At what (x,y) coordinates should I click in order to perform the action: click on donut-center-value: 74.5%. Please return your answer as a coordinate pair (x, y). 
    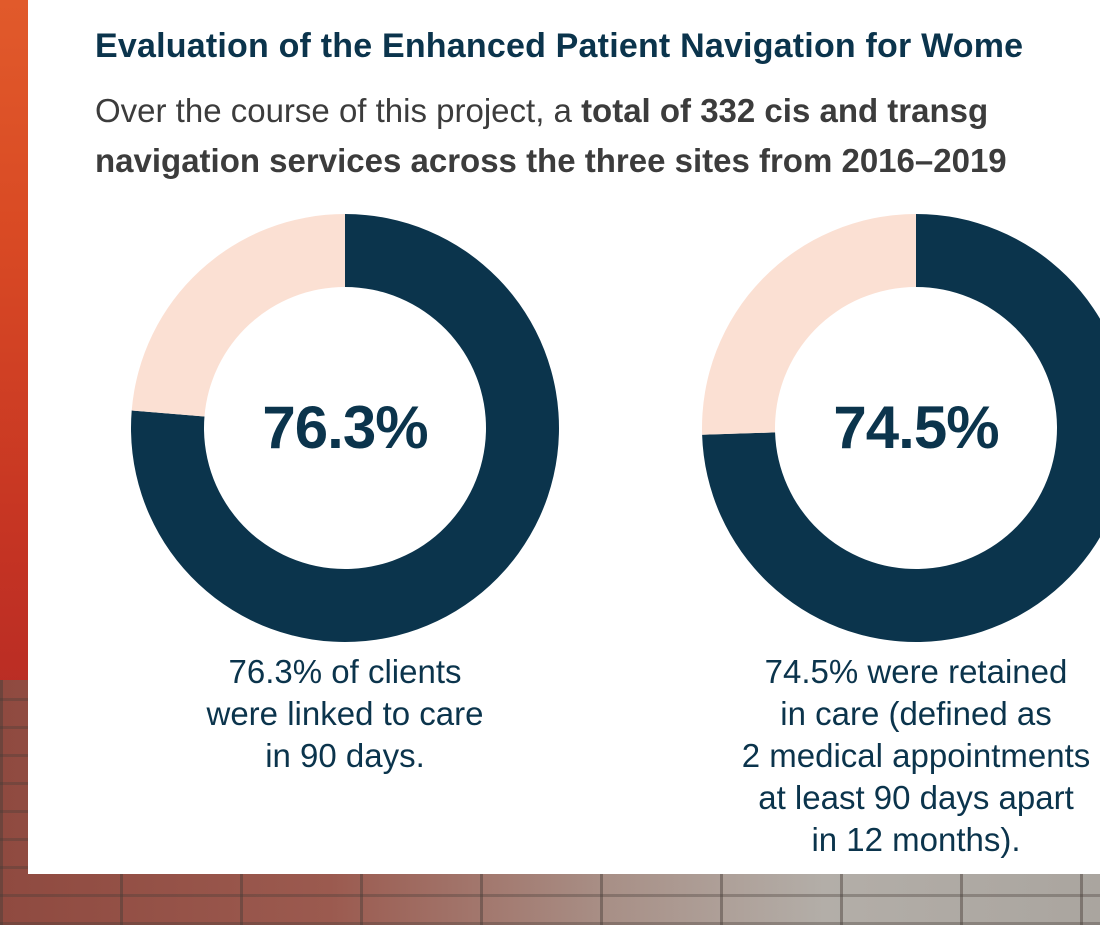
    Looking at the image, I should click on (916, 427).